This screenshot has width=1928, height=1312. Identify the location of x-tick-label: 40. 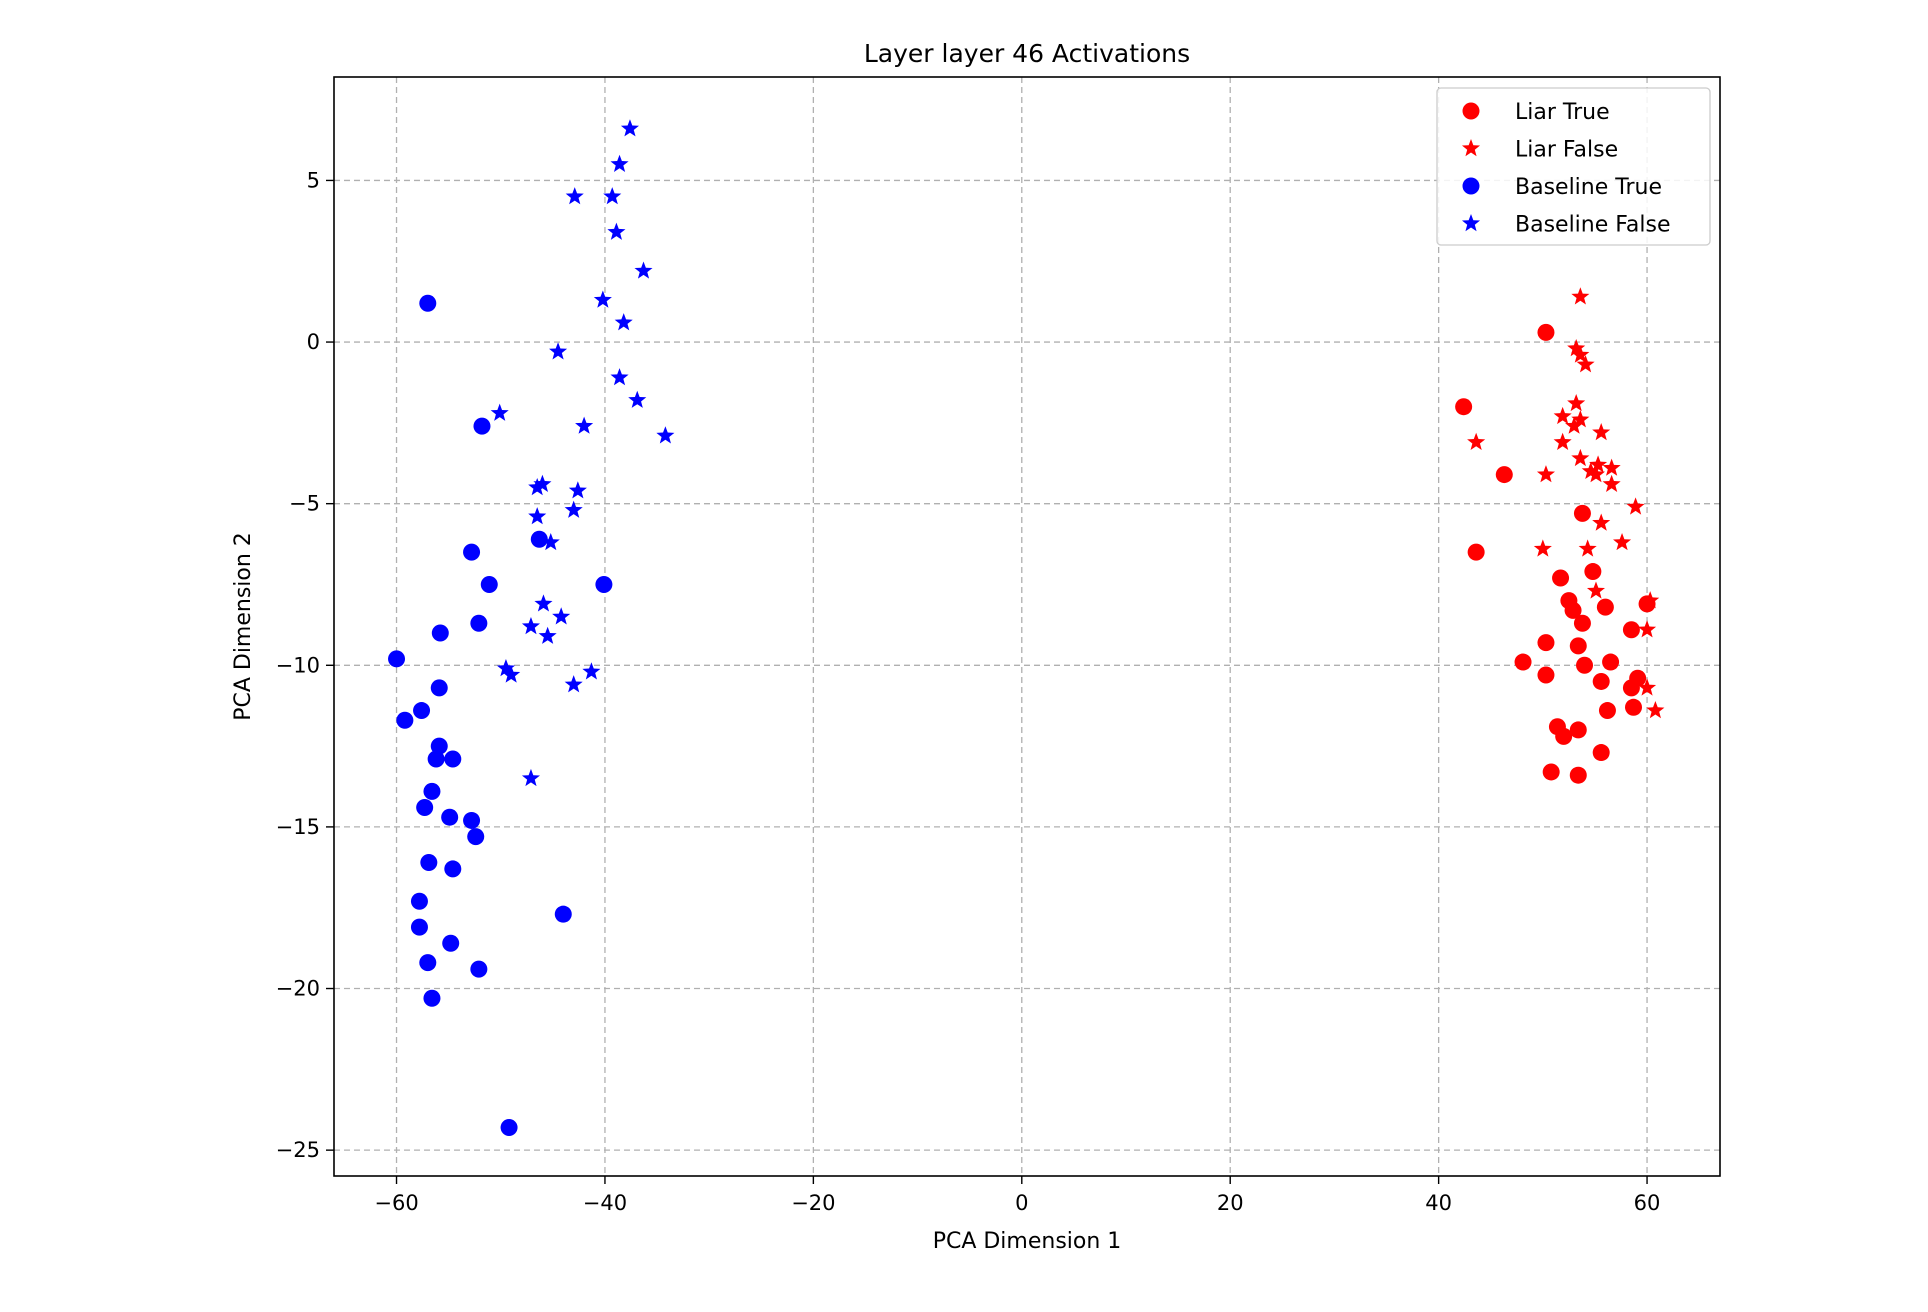
(1438, 1203).